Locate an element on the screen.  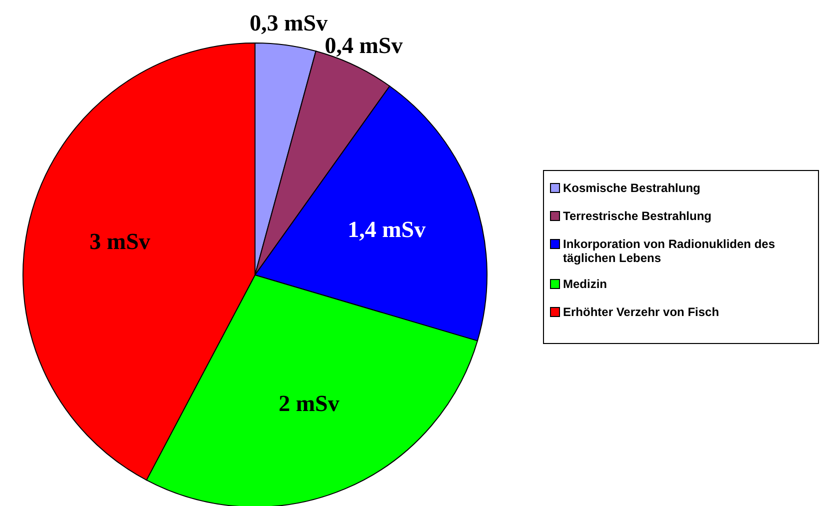
data-label: 2 mSv is located at coordinates (309, 403).